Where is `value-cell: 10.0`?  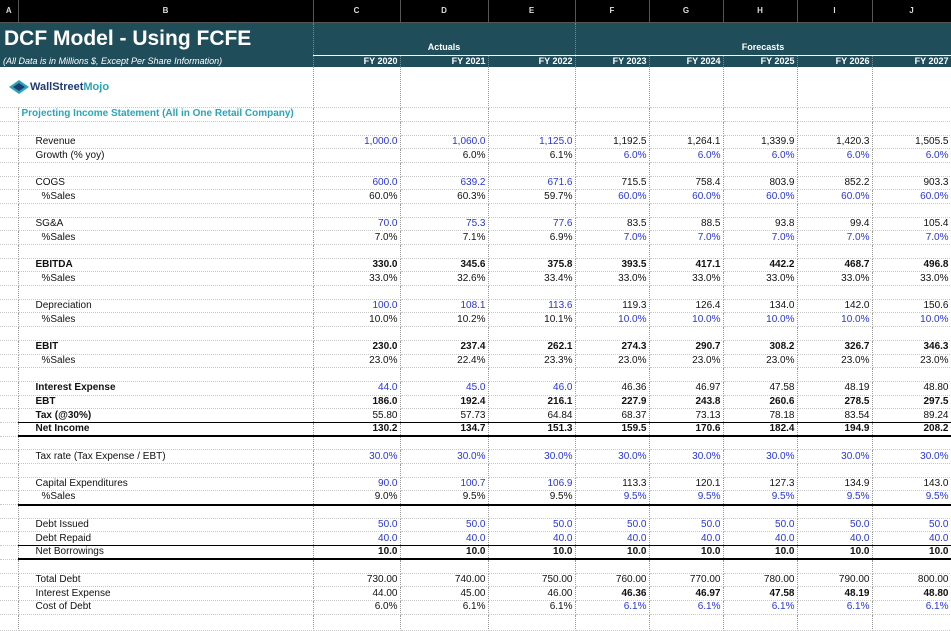
value-cell: 10.0 is located at coordinates (686, 553).